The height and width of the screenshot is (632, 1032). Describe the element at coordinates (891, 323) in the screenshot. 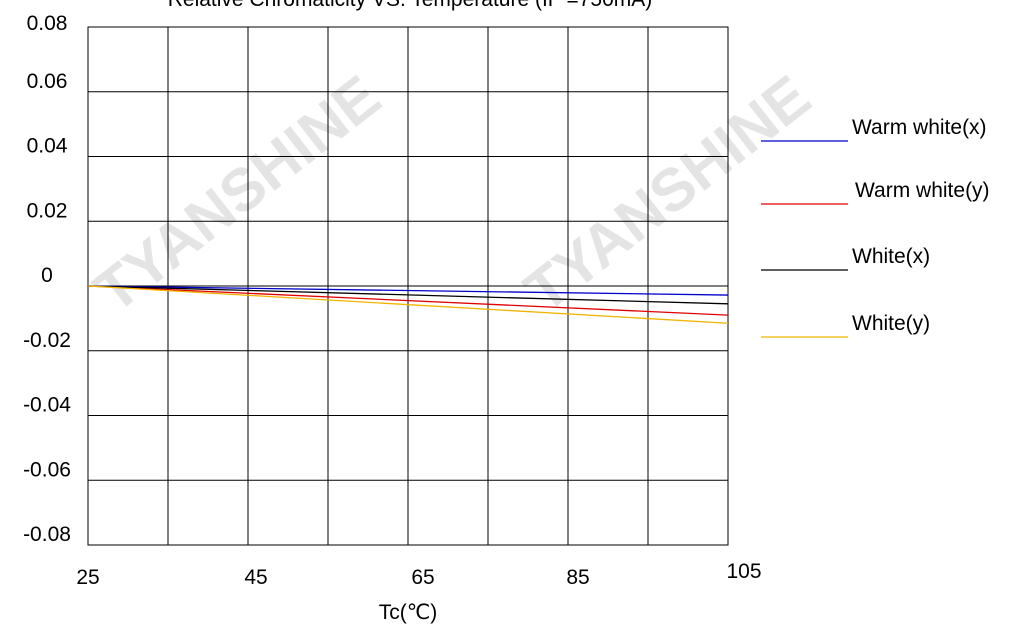

I see `legend-label-4: White(y)` at that location.